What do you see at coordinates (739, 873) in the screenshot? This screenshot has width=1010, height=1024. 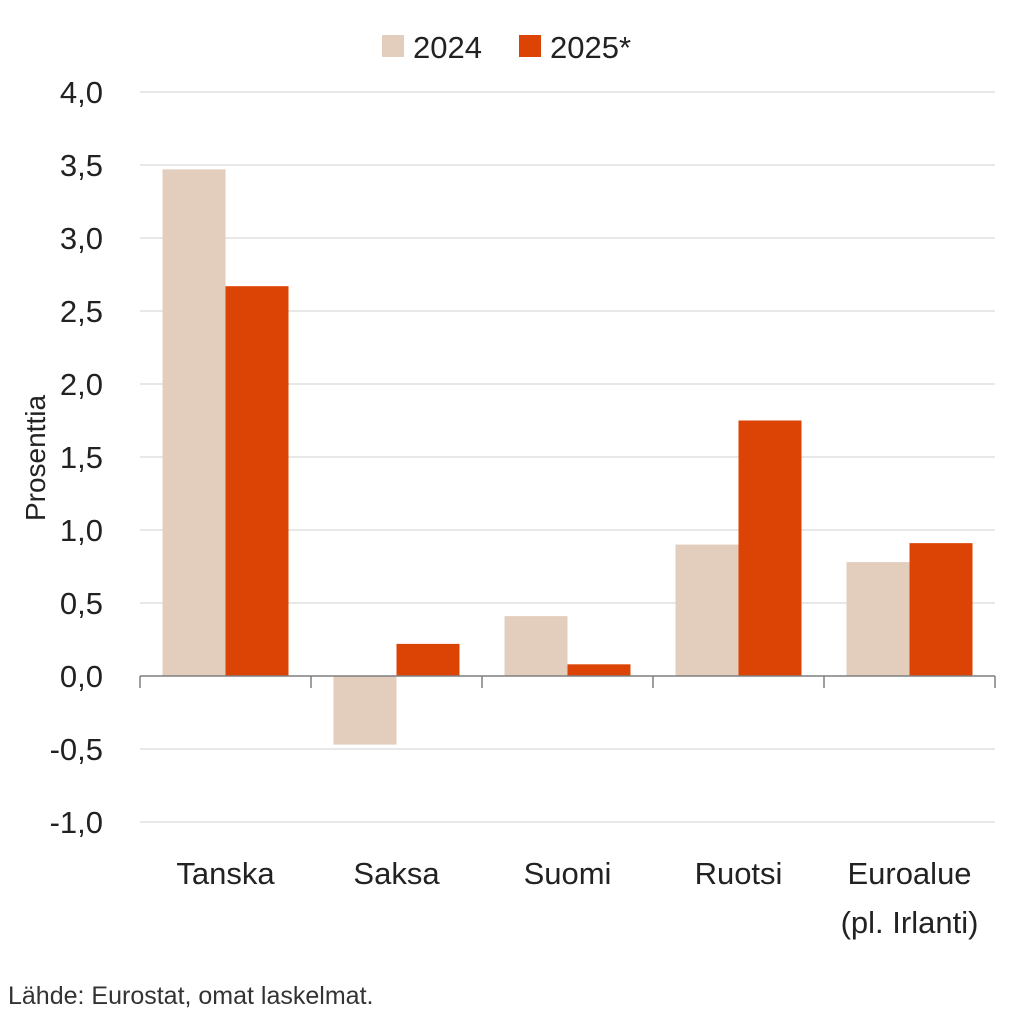 I see `category-label: Ruotsi` at bounding box center [739, 873].